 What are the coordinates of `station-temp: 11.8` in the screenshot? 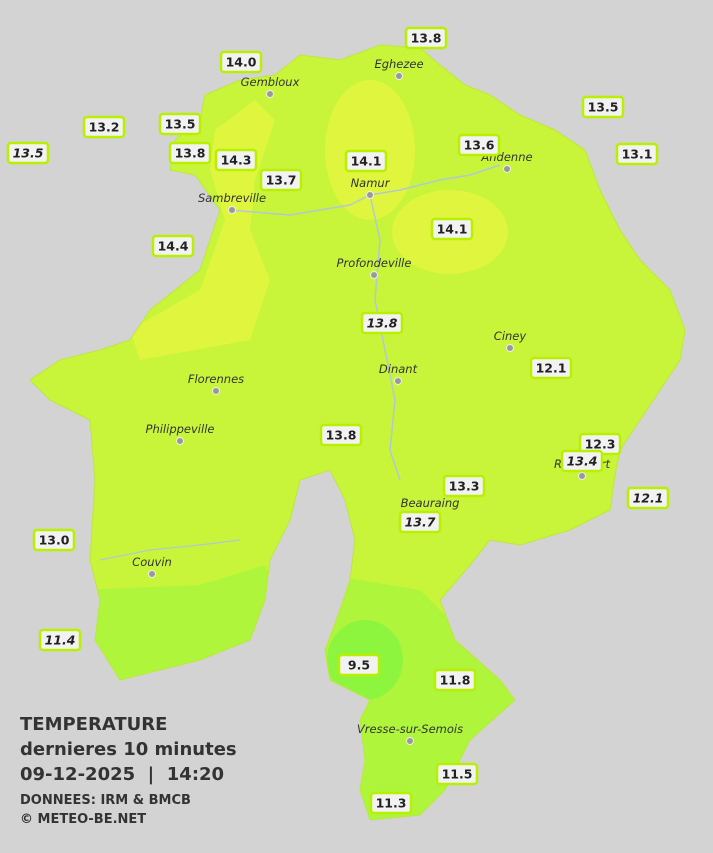 It's located at (455, 680).